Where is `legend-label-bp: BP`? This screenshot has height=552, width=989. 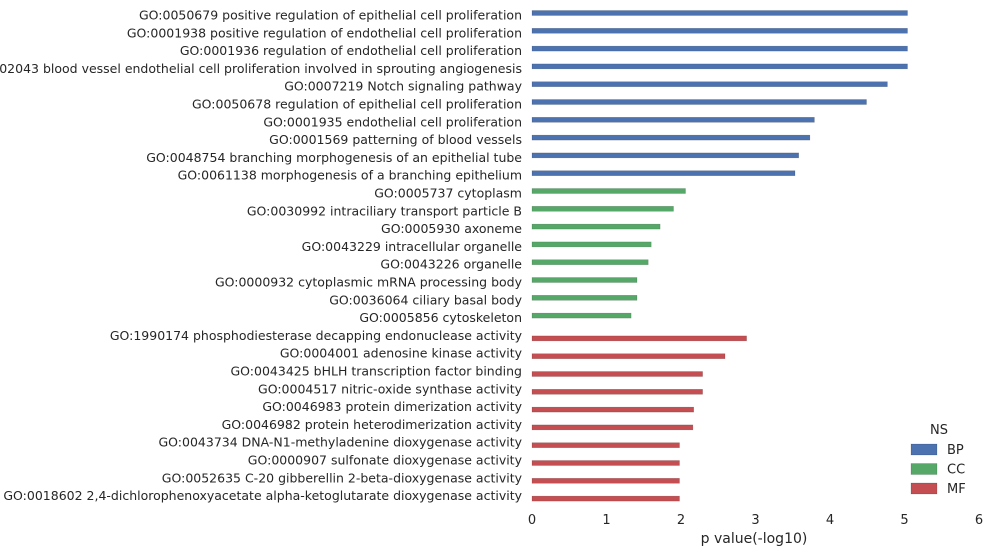 legend-label-bp: BP is located at coordinates (955, 450).